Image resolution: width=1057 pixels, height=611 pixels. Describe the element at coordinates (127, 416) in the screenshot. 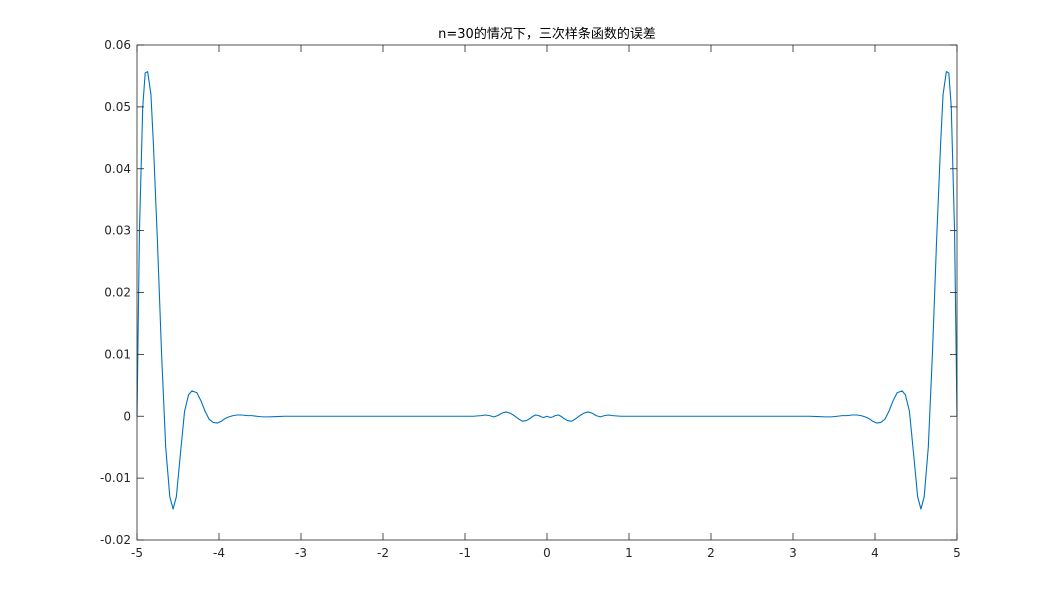

I see `y-tick-label: 0` at that location.